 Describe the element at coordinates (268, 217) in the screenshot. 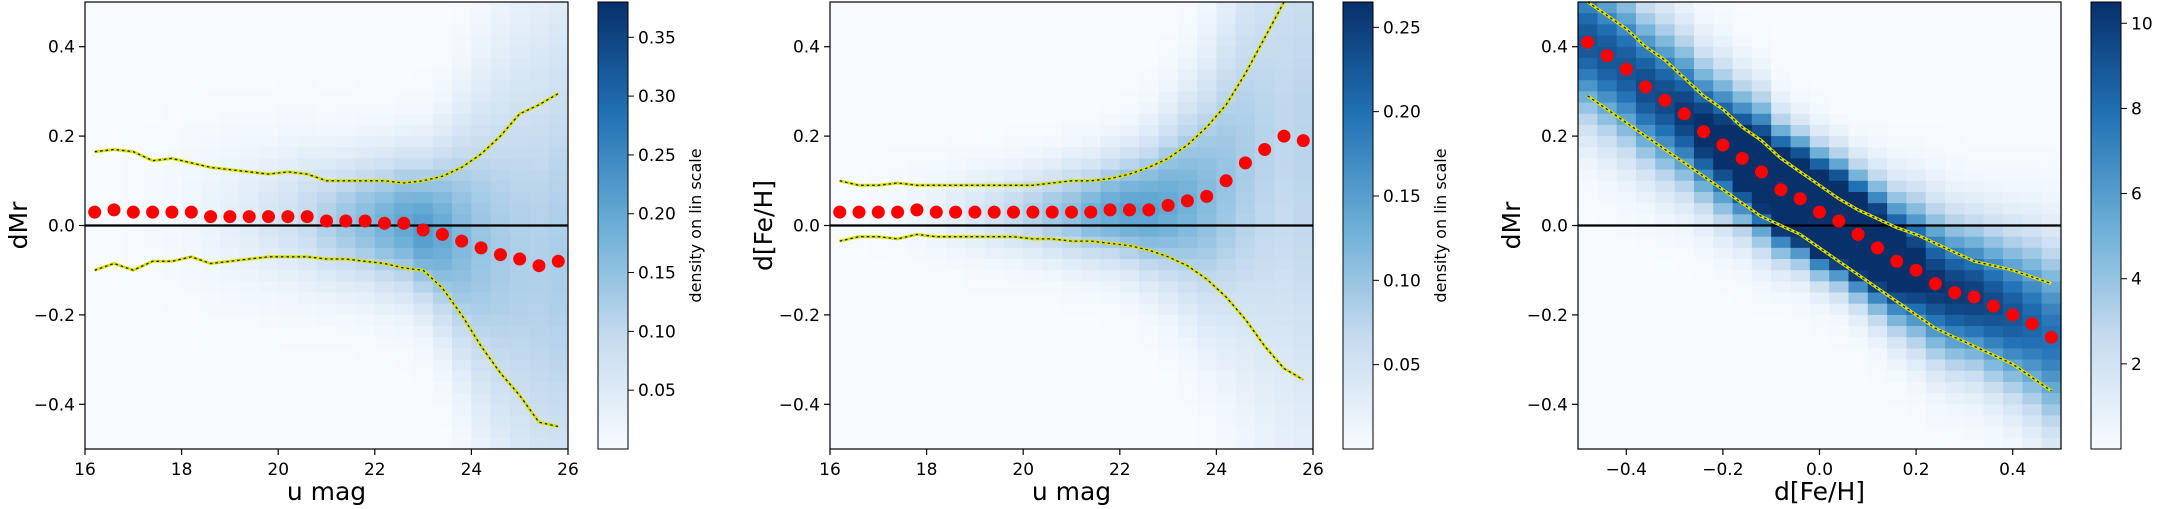

I see `median-point` at that location.